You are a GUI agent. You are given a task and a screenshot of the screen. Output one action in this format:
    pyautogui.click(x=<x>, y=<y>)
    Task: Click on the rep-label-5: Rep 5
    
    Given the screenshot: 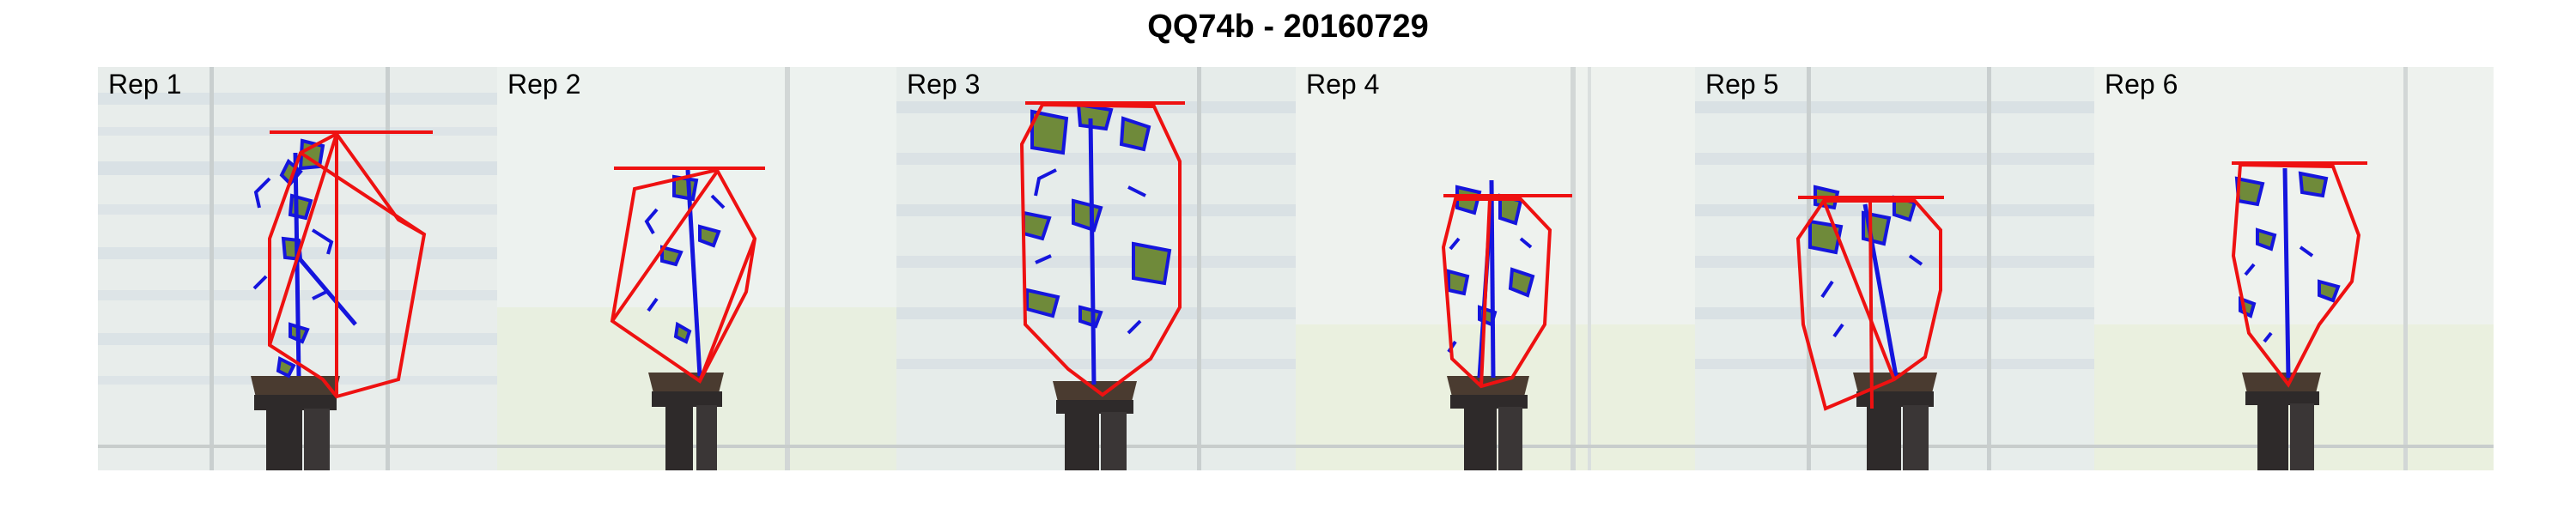 What is the action you would take?
    pyautogui.click(x=1742, y=84)
    